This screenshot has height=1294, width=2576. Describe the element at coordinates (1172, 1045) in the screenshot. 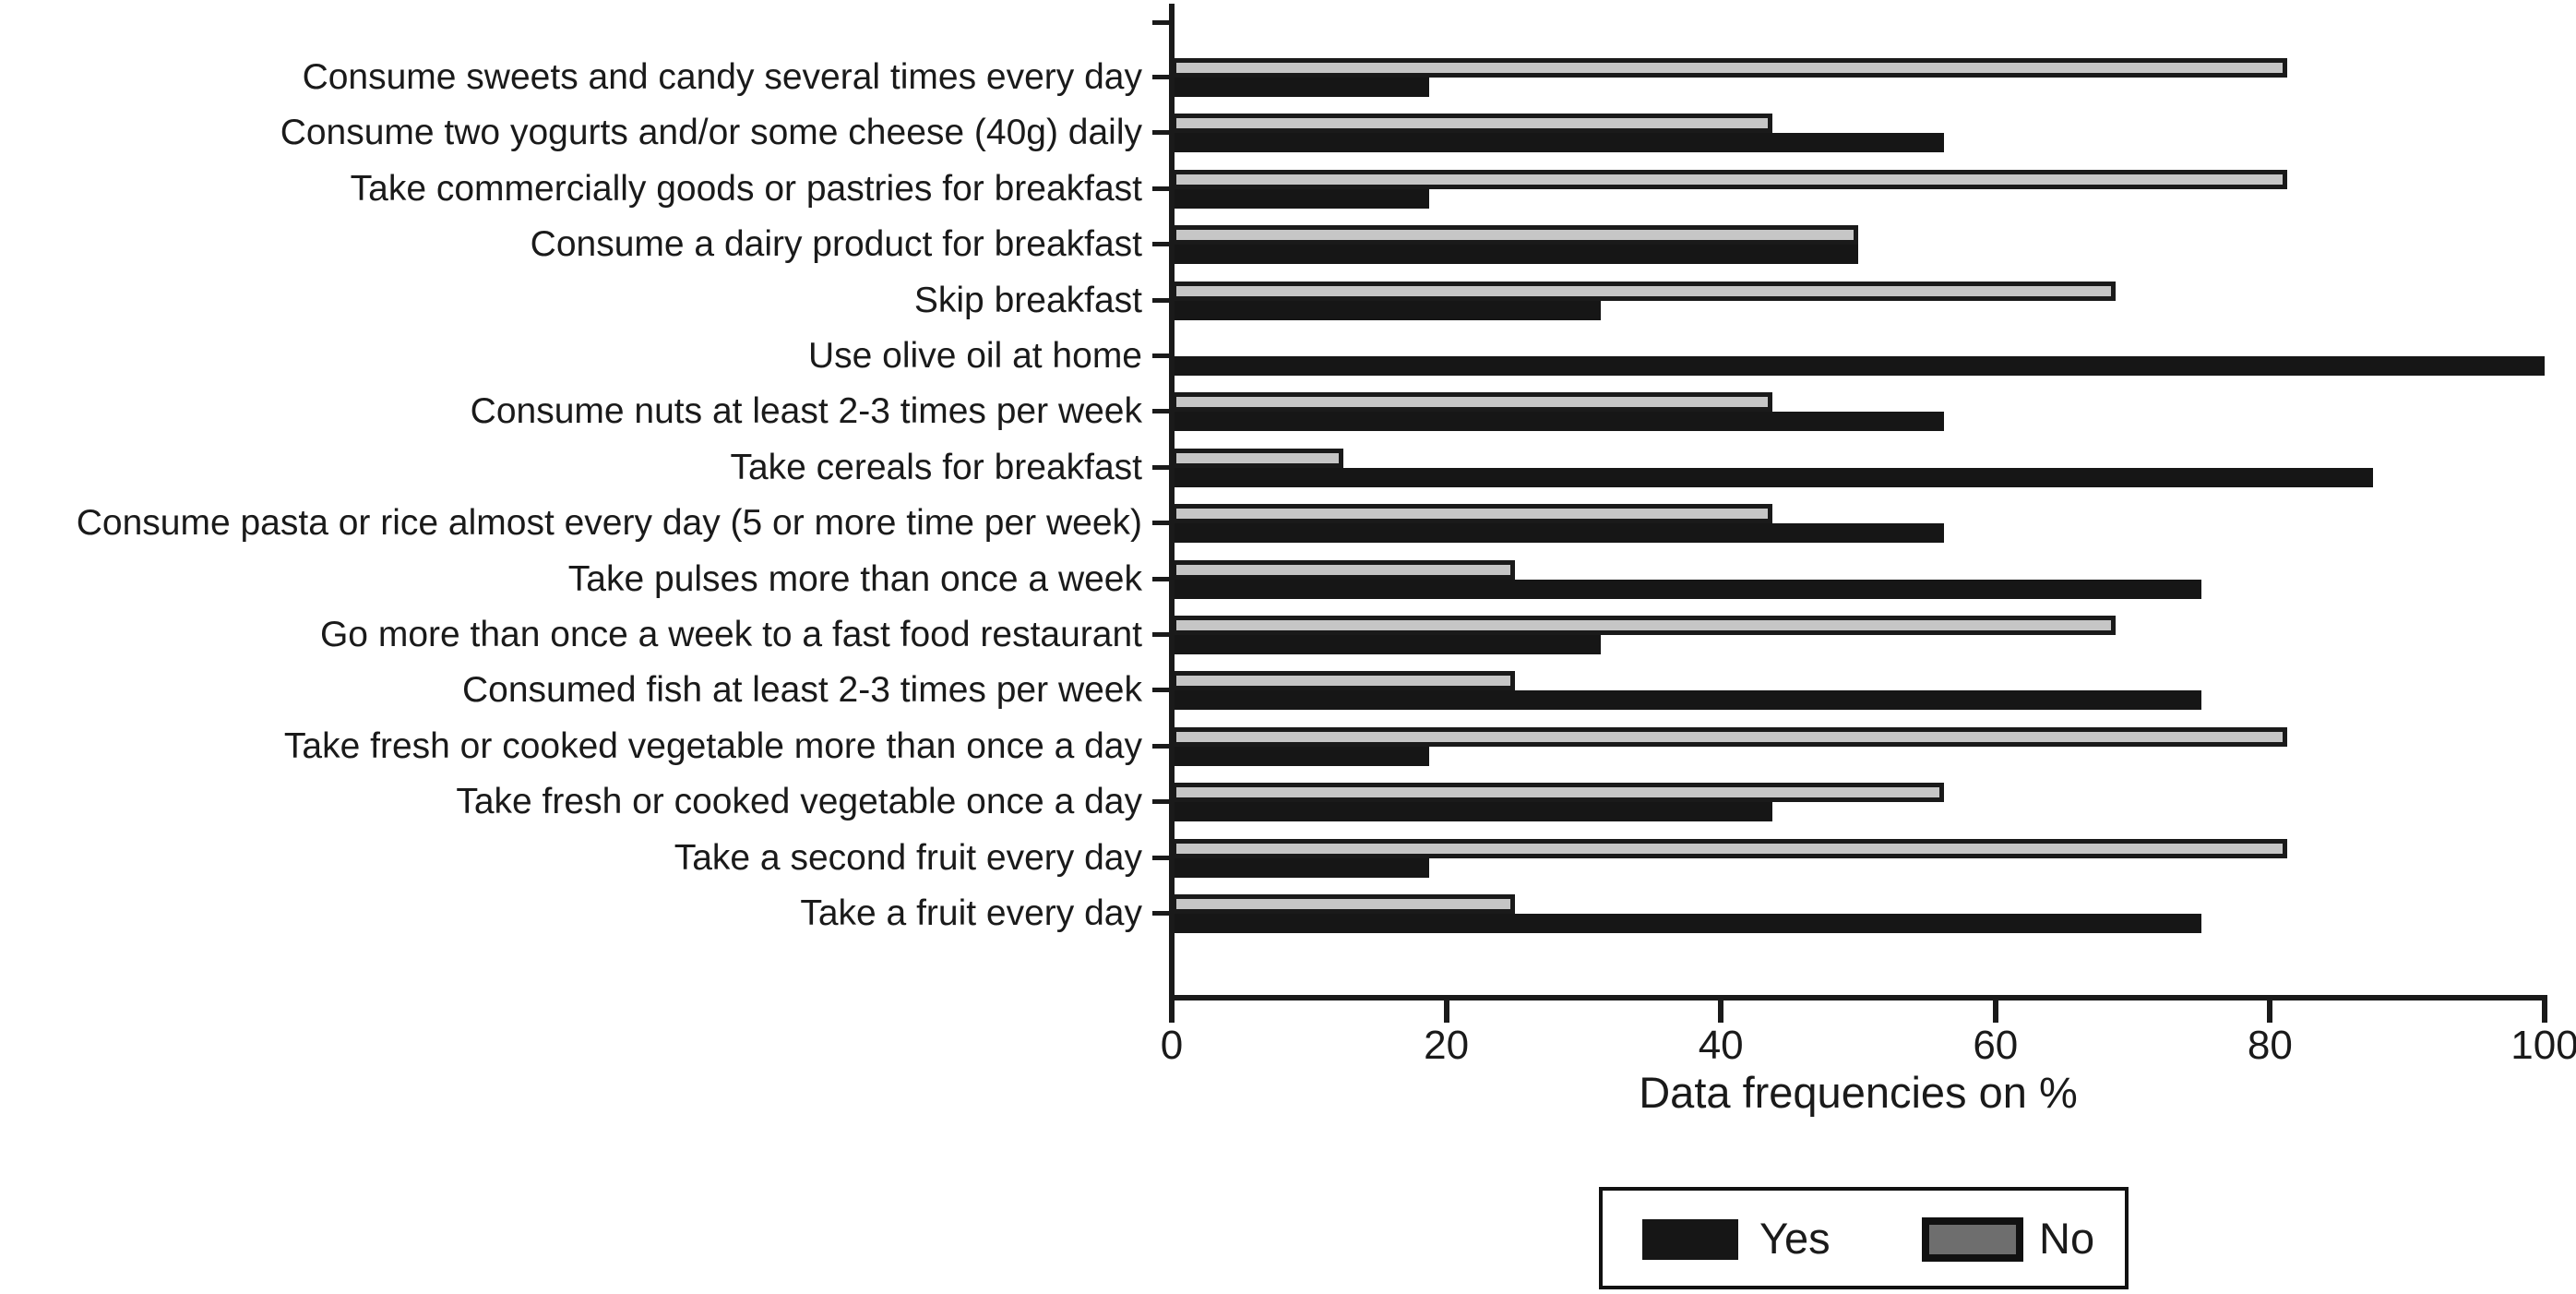

I see `x-axis-tick-label: 0` at that location.